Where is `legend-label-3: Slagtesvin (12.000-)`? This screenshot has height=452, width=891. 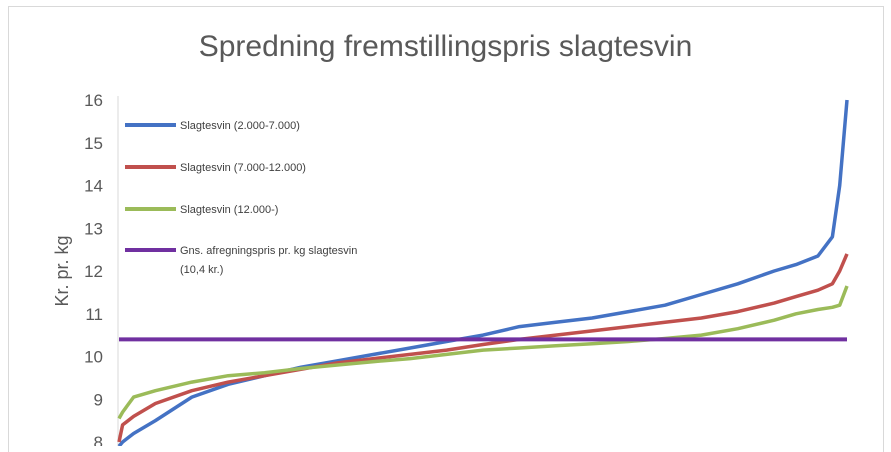 legend-label-3: Slagtesvin (12.000-) is located at coordinates (229, 210).